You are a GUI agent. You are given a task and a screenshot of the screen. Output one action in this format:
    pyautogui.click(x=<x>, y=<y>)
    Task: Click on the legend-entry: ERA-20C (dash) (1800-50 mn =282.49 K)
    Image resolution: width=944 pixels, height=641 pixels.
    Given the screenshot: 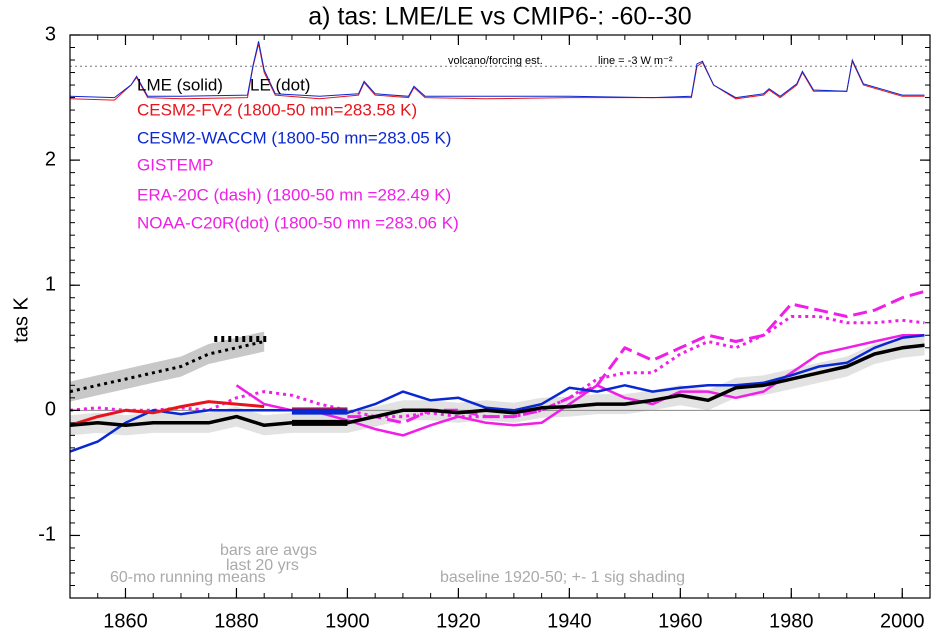 What is the action you would take?
    pyautogui.click(x=294, y=194)
    